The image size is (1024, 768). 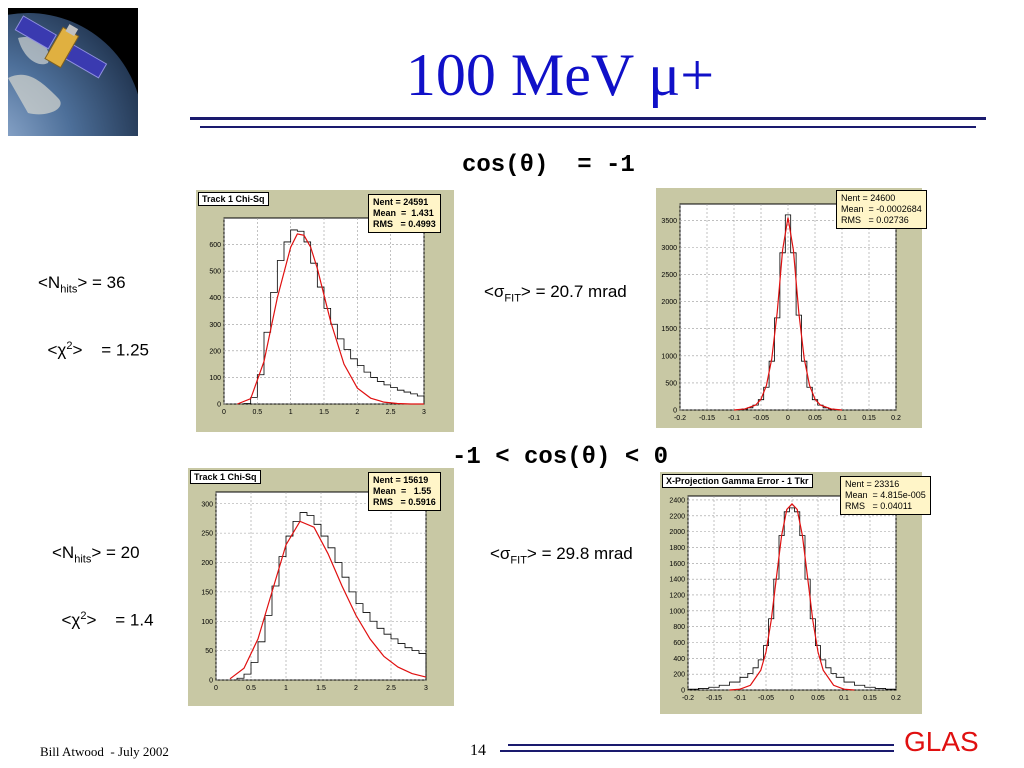 What do you see at coordinates (207, 622) in the screenshot?
I see `y-tick-label: 100` at bounding box center [207, 622].